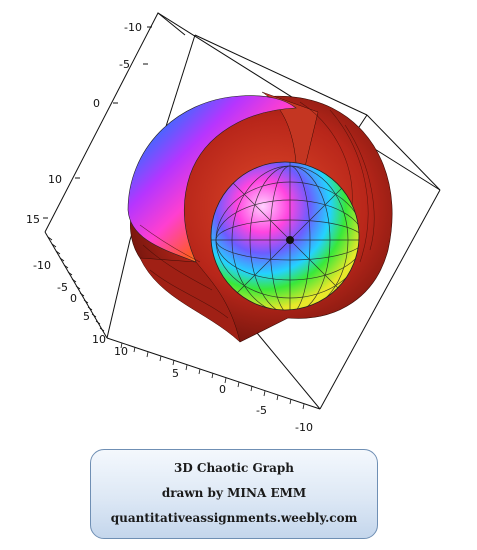  I want to click on left-axis-ticks, so click(97, 122).